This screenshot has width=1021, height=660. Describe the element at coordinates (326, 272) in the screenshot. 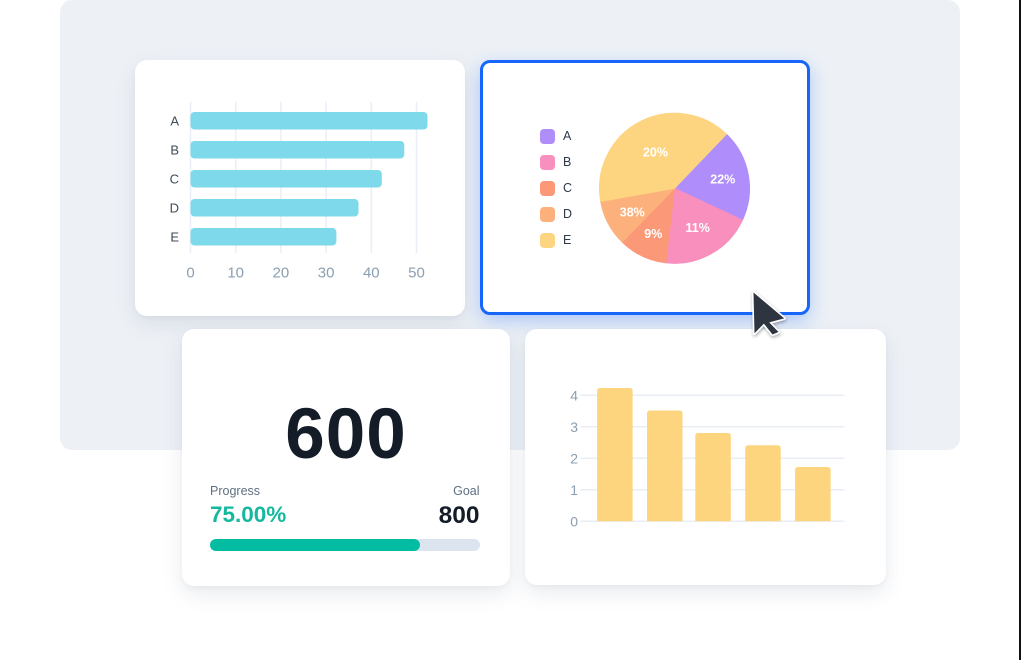

I see `svg-text: 30` at that location.